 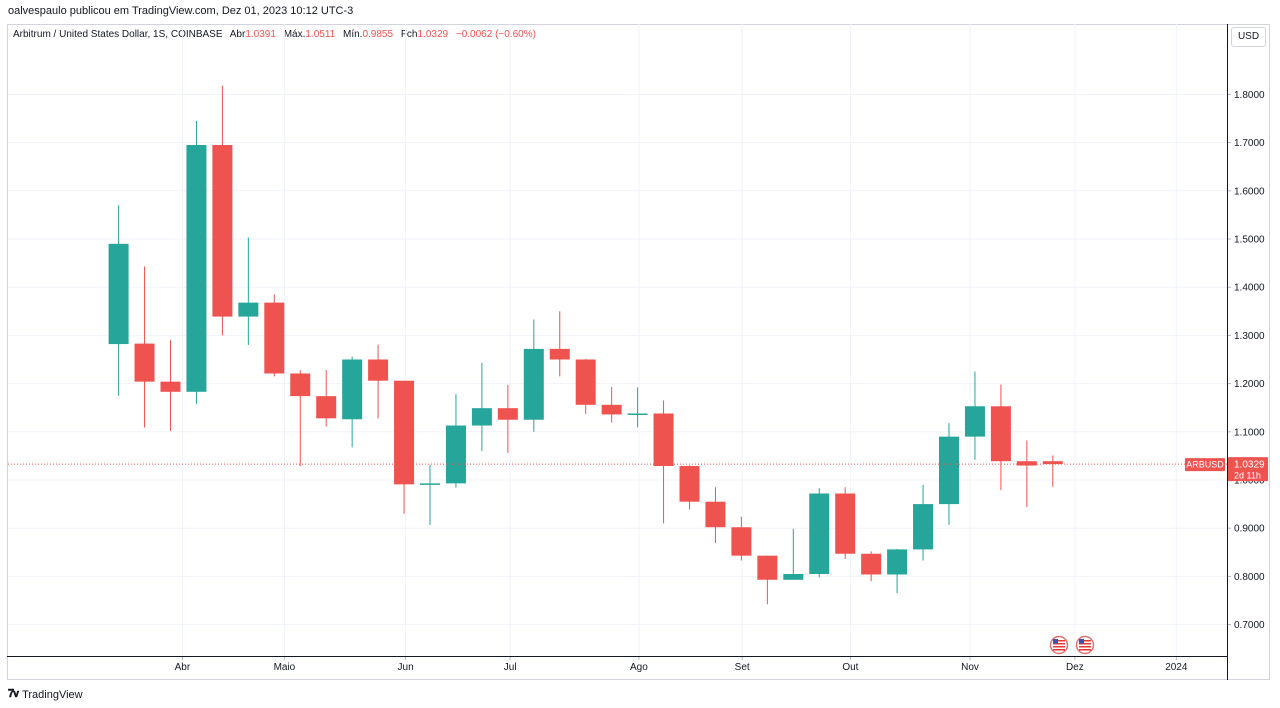 What do you see at coordinates (1176, 667) in the screenshot?
I see `x-tick-label: 2024` at bounding box center [1176, 667].